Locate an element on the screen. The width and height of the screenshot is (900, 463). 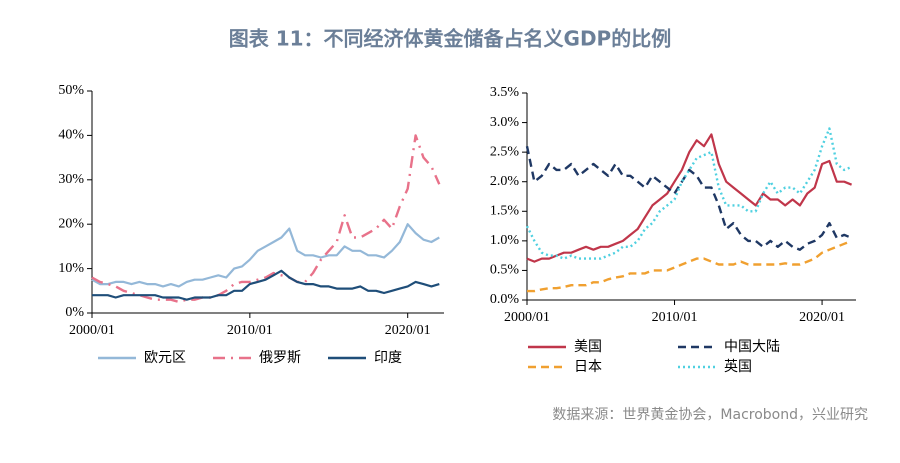
legend-label: 印度 is located at coordinates (388, 358).